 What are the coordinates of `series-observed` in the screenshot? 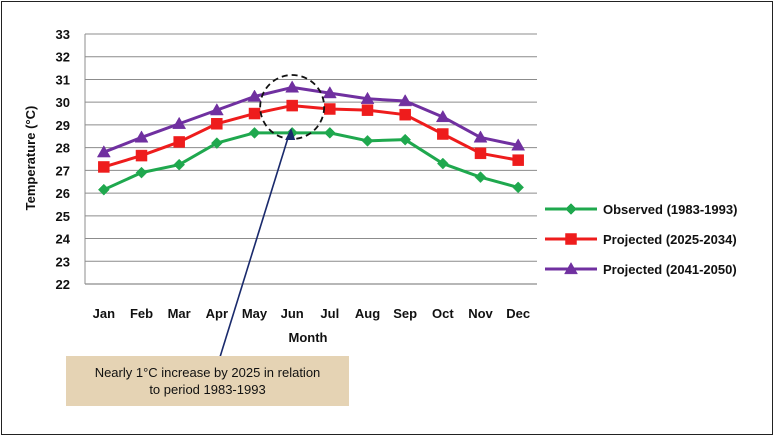 It's located at (311, 161).